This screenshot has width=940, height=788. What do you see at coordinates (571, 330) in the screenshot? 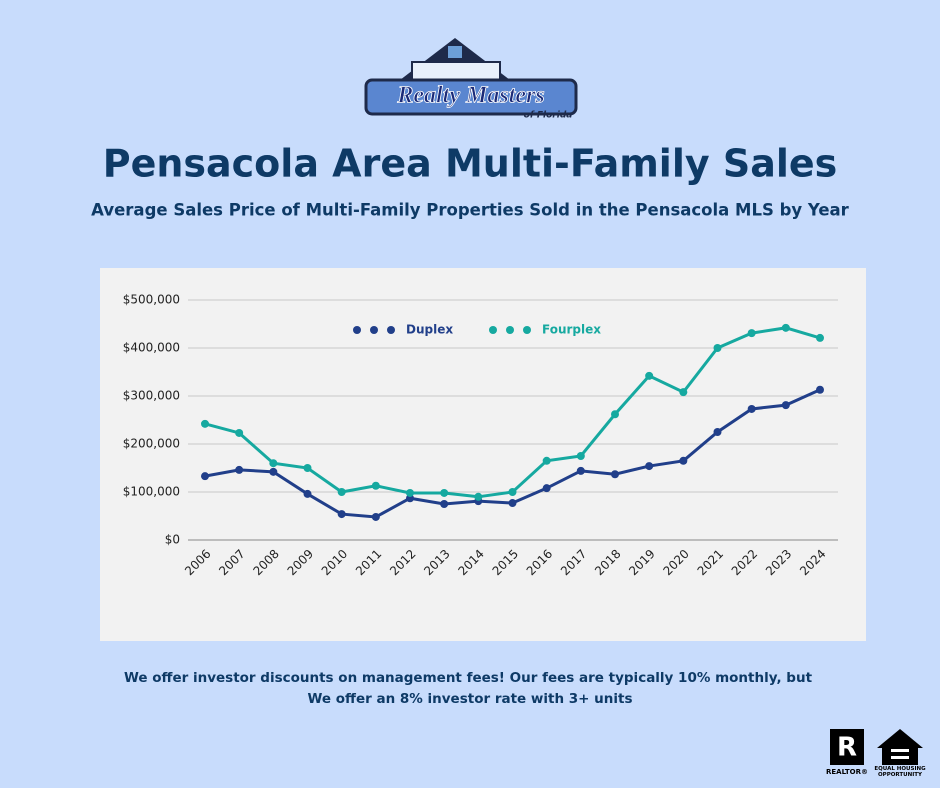
I see `legend-label: Fourplex` at bounding box center [571, 330].